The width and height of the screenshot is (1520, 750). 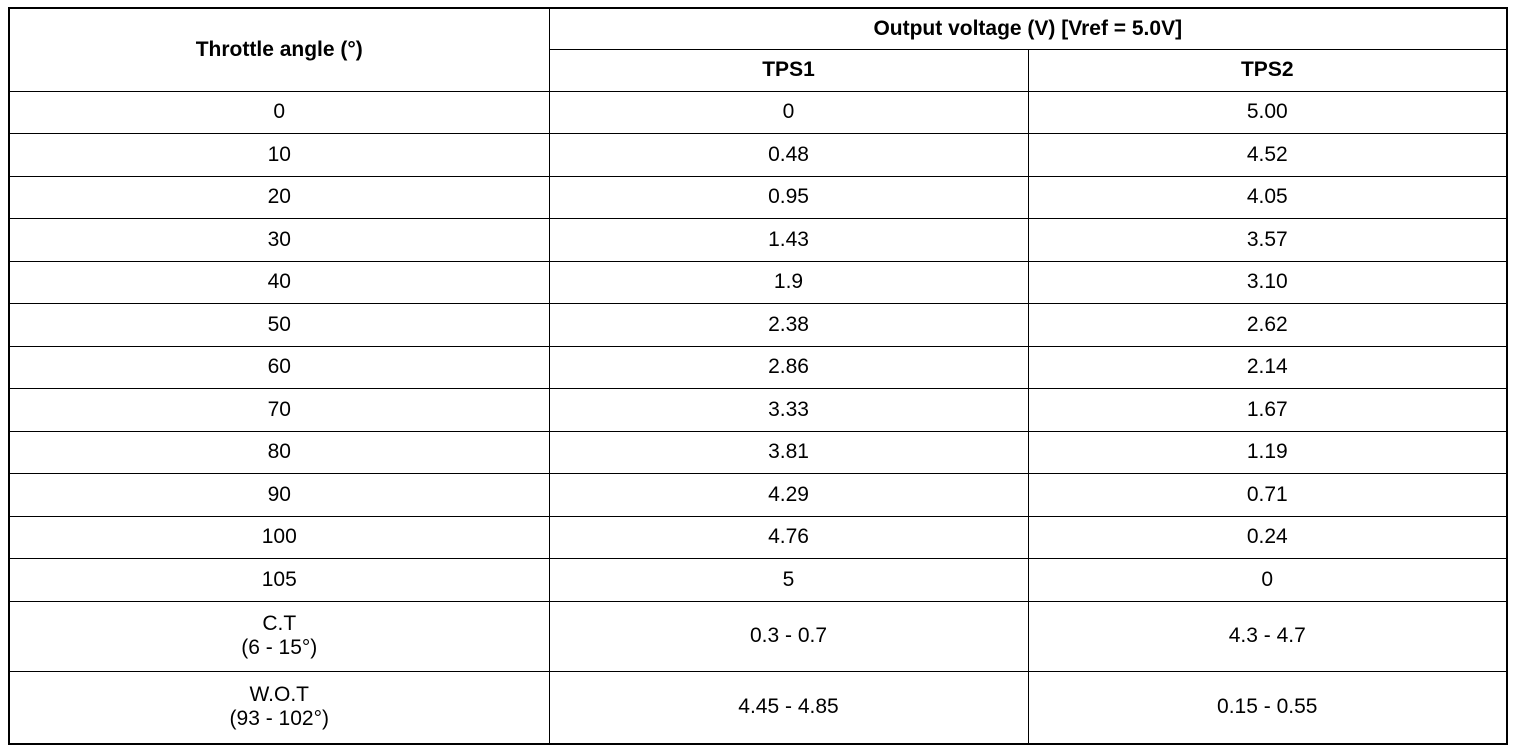 What do you see at coordinates (788, 636) in the screenshot?
I see `table-cell: 0.3 - 0.7` at bounding box center [788, 636].